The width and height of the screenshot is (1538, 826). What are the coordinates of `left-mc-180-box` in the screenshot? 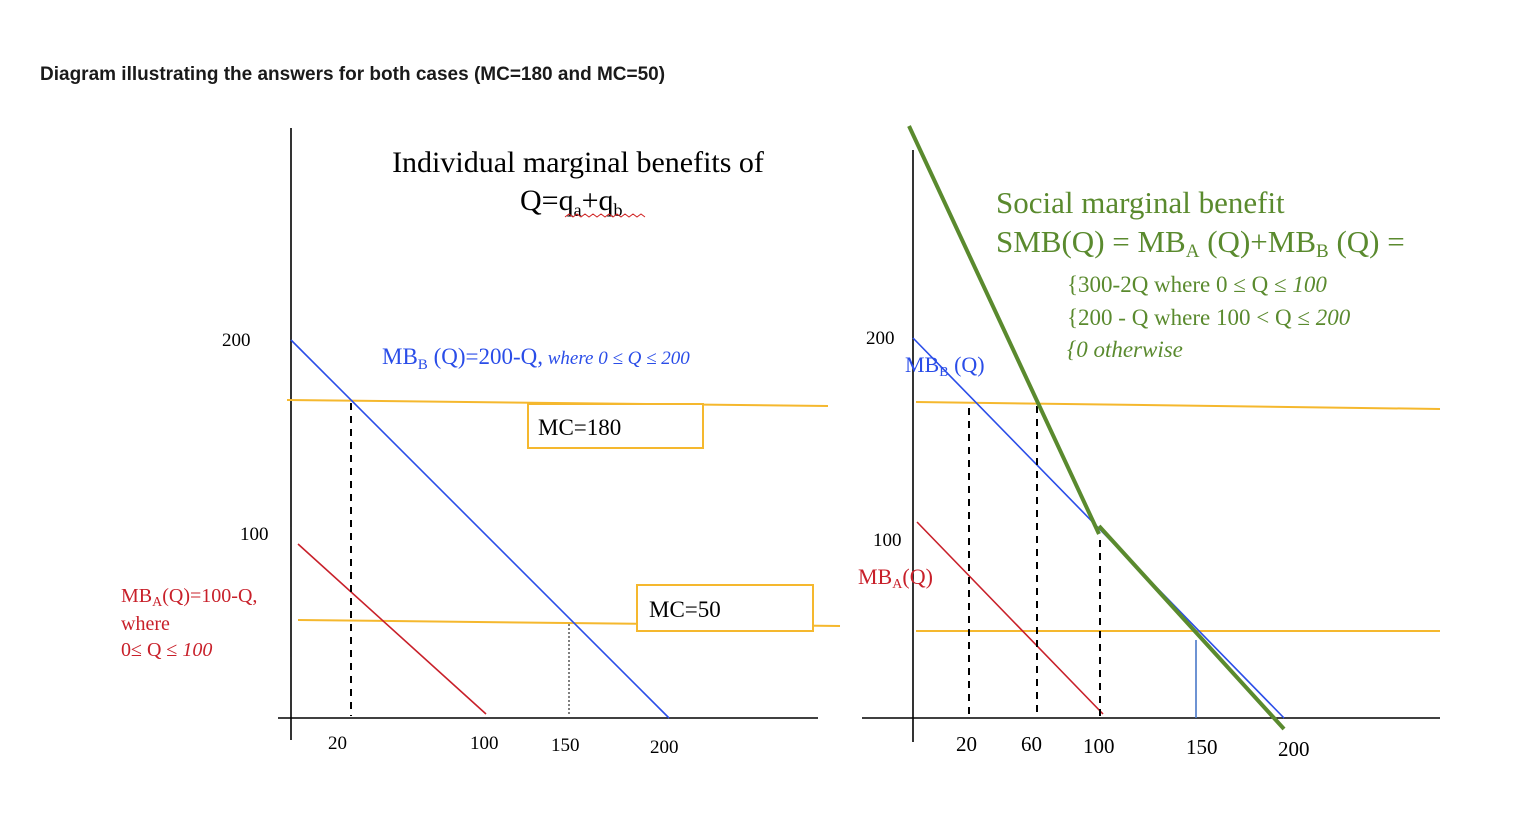 It's located at (615, 426).